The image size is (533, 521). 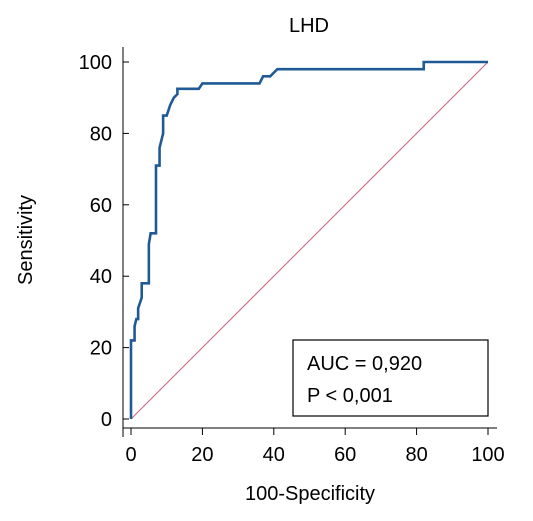 I want to click on x-tick-label: 20, so click(x=202, y=455).